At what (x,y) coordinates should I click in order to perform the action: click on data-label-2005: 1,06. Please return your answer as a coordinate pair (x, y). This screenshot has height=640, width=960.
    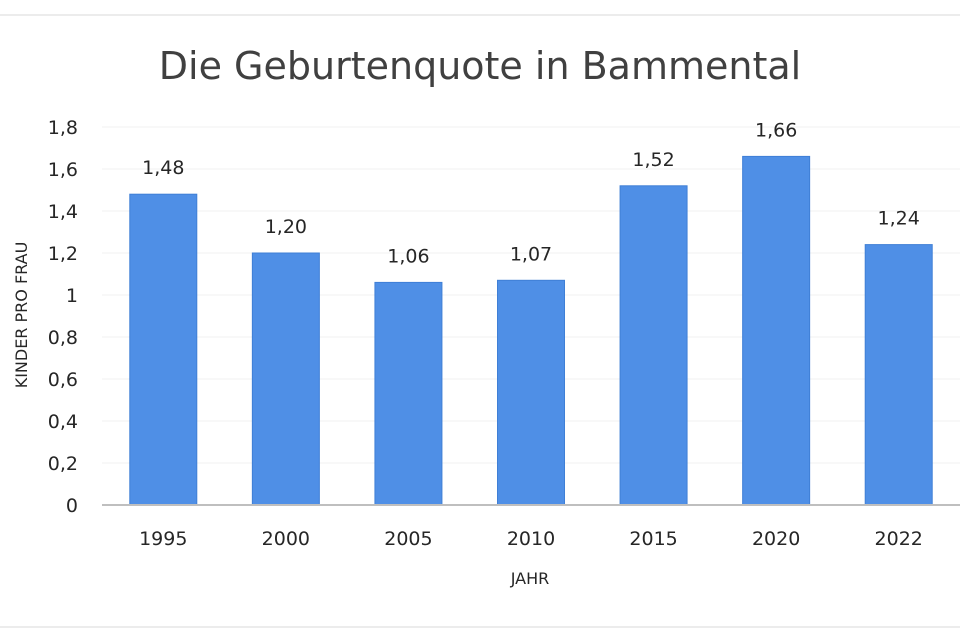
    Looking at the image, I should click on (408, 256).